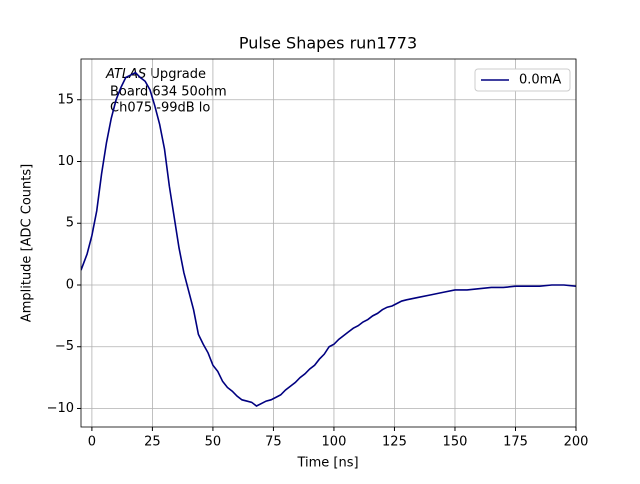 The image size is (640, 484). I want to click on x-tick-label: 175, so click(515, 442).